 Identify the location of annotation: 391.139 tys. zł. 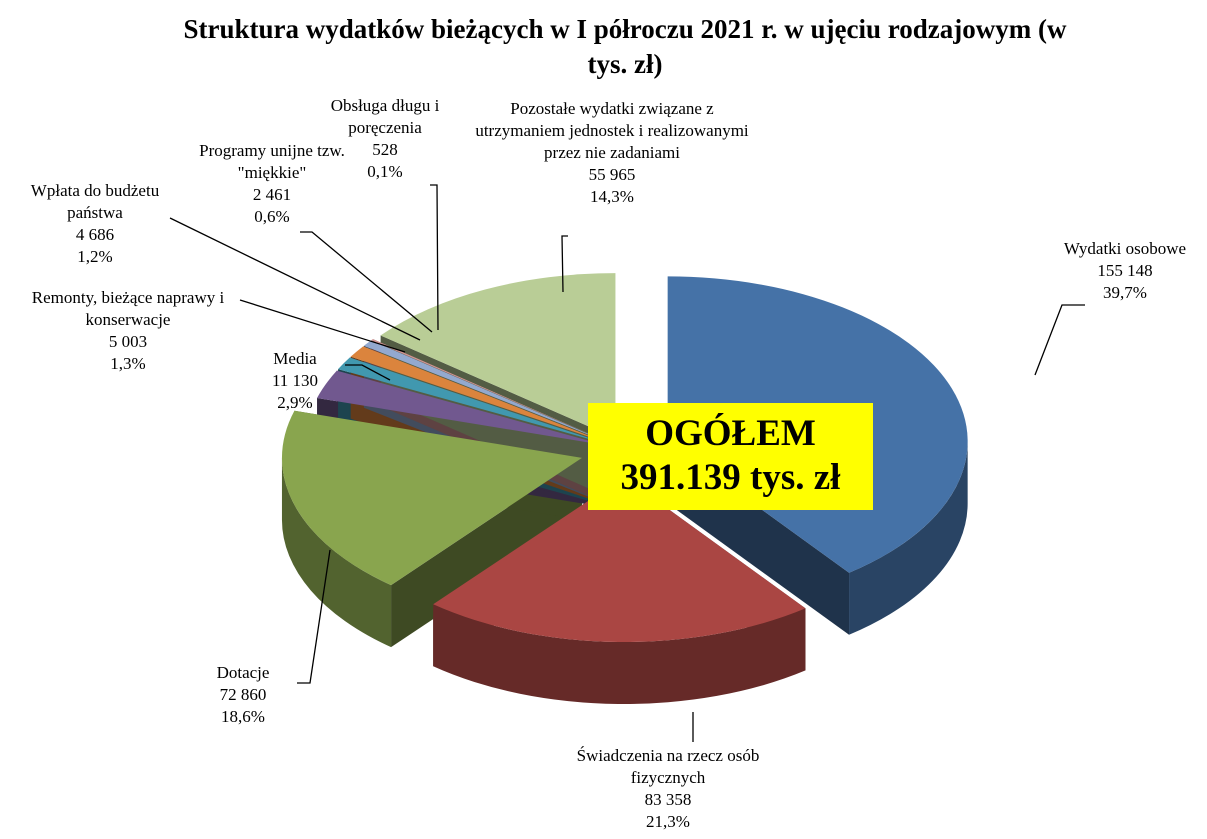
(730, 477).